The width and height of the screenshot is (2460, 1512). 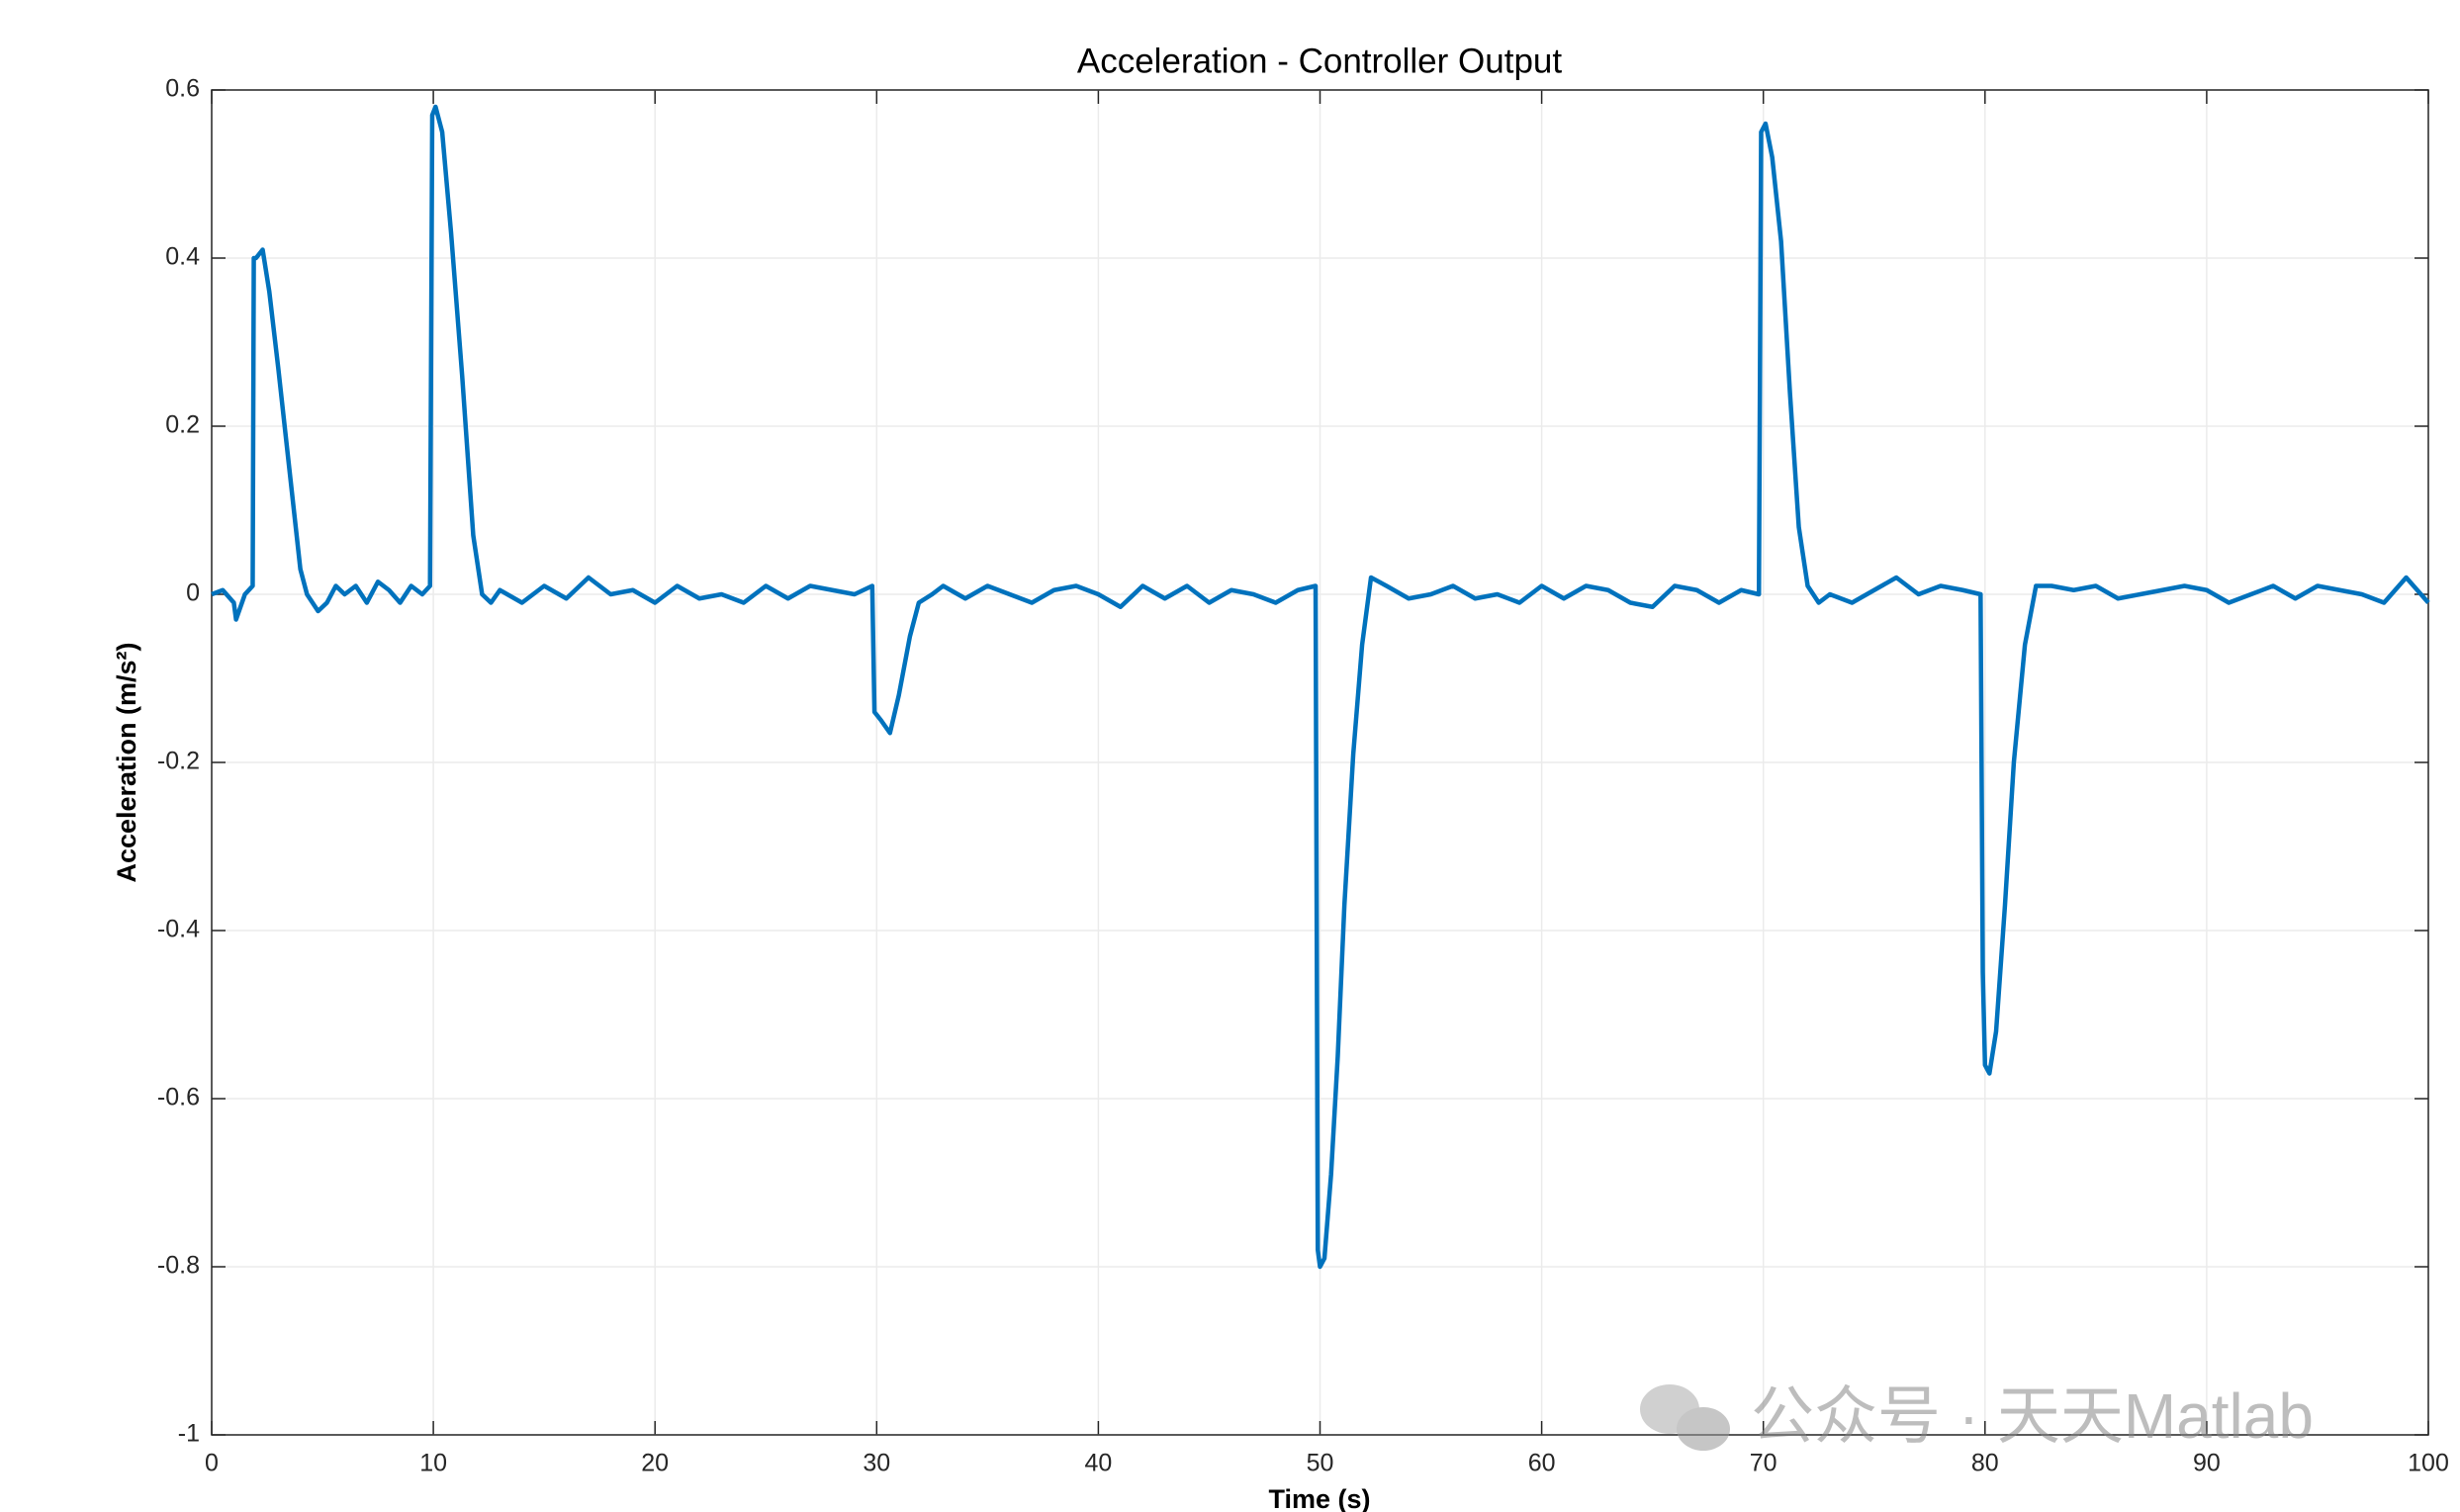 I want to click on x-tick-label: 0, so click(x=212, y=1463).